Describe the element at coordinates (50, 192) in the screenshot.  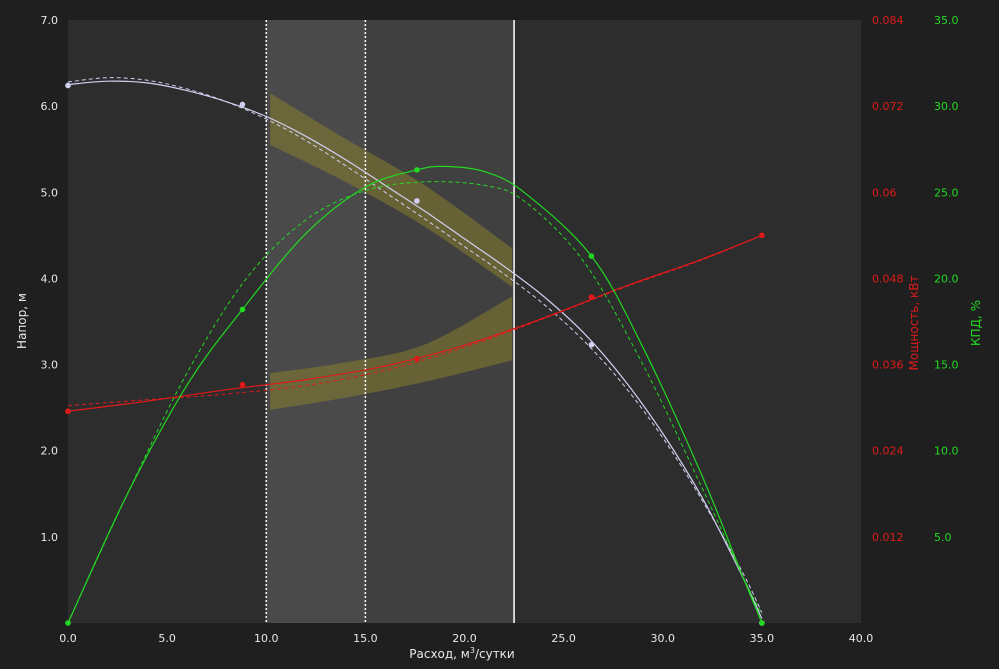
I see `head-tick-label: 5.0` at that location.